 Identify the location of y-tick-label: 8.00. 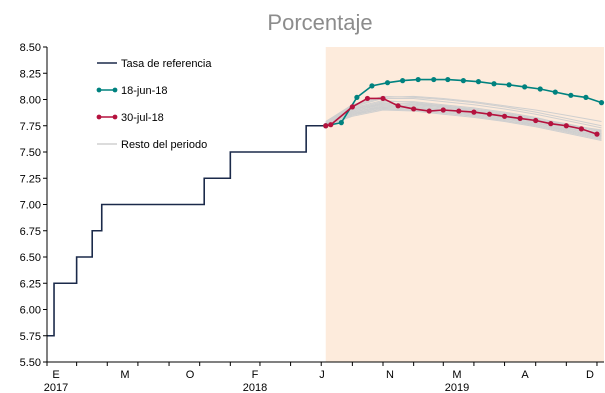
(30, 101).